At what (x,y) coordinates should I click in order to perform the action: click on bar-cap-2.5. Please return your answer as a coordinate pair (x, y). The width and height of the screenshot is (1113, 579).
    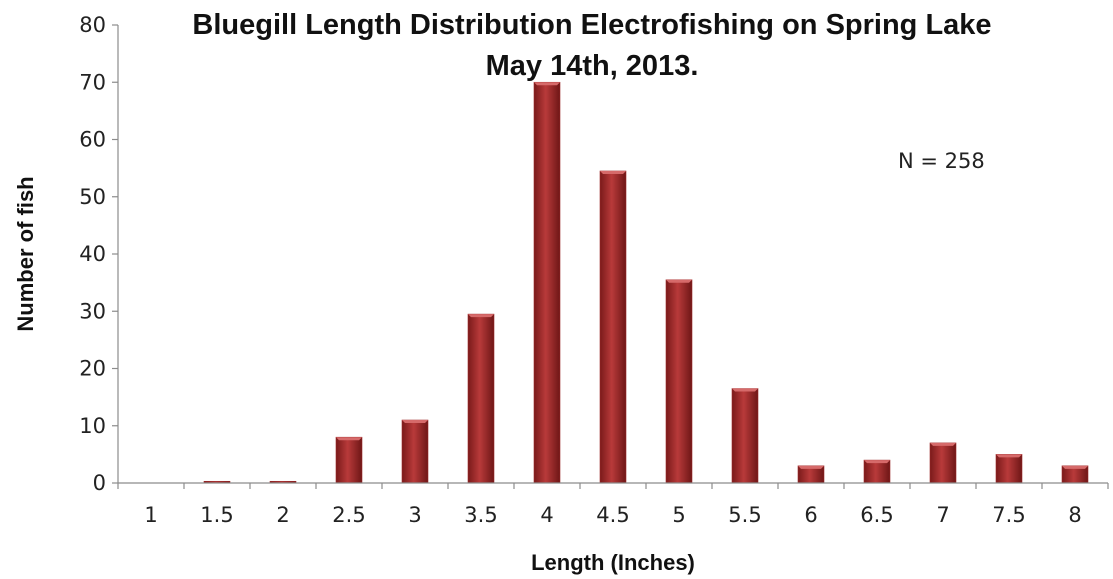
    Looking at the image, I should click on (349, 439).